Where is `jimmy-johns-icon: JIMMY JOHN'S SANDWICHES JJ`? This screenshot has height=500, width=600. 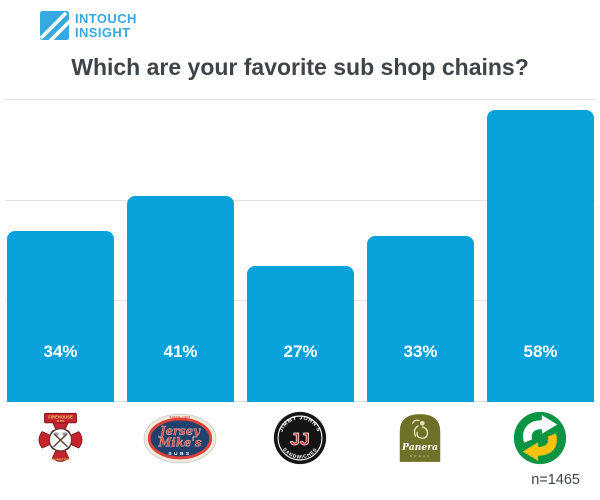
jimmy-johns-icon: JIMMY JOHN'S SANDWICHES JJ is located at coordinates (300, 438).